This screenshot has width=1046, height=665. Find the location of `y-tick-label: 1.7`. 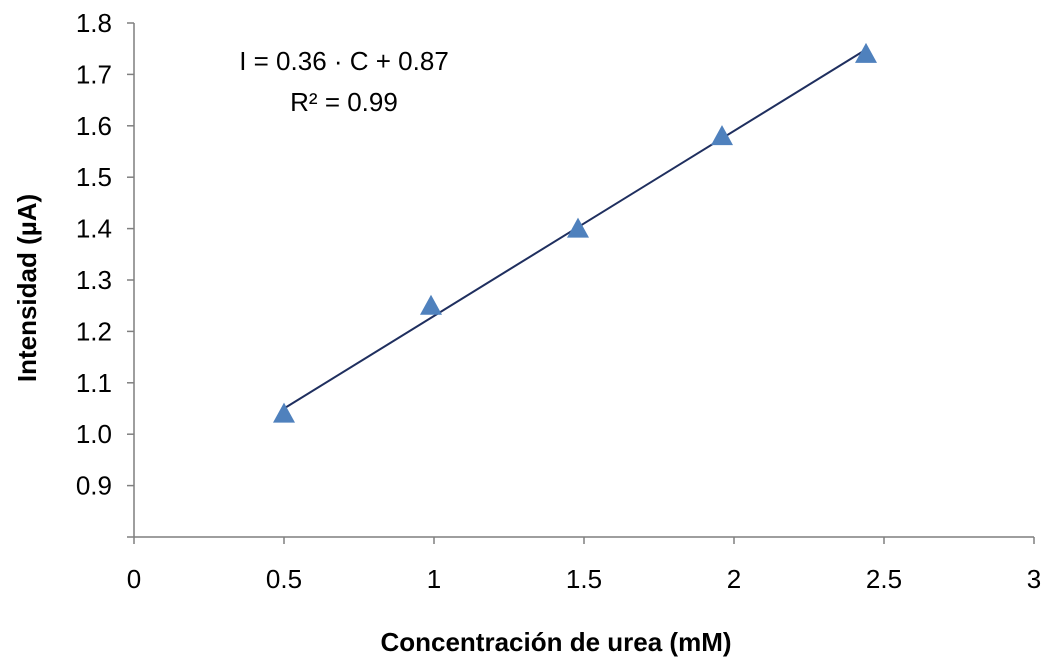

y-tick-label: 1.7 is located at coordinates (94, 74).